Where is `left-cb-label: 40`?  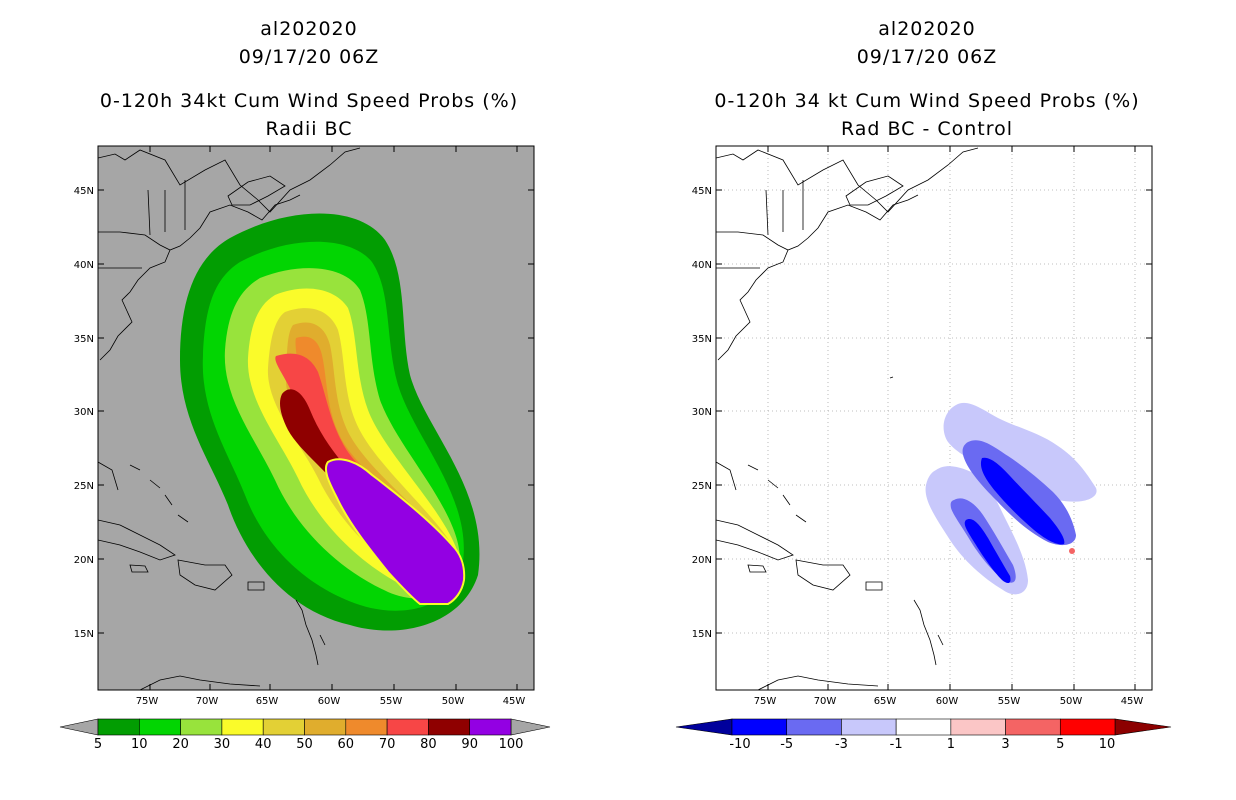 left-cb-label: 40 is located at coordinates (263, 744).